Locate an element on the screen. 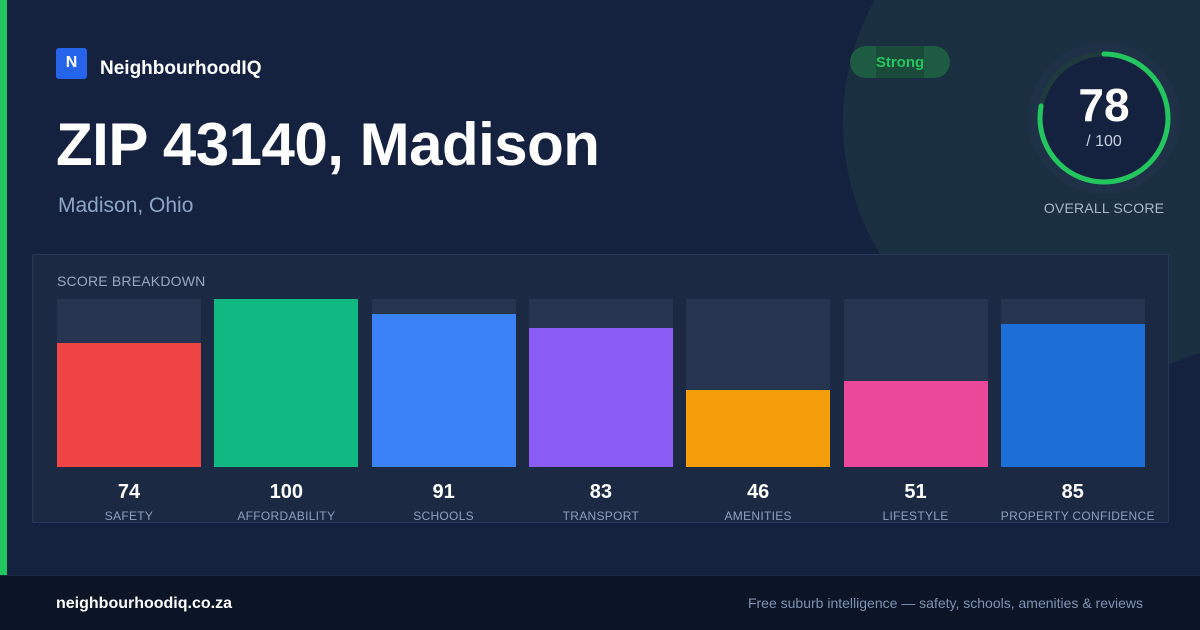  overall-score-label: OVERALL SCORE is located at coordinates (1104, 208).